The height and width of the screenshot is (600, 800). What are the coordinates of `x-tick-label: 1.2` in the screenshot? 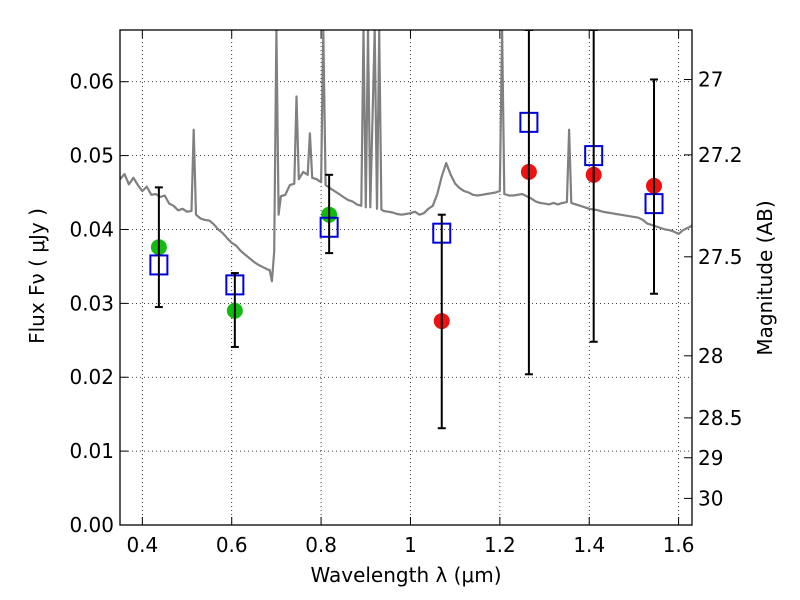 It's located at (500, 545).